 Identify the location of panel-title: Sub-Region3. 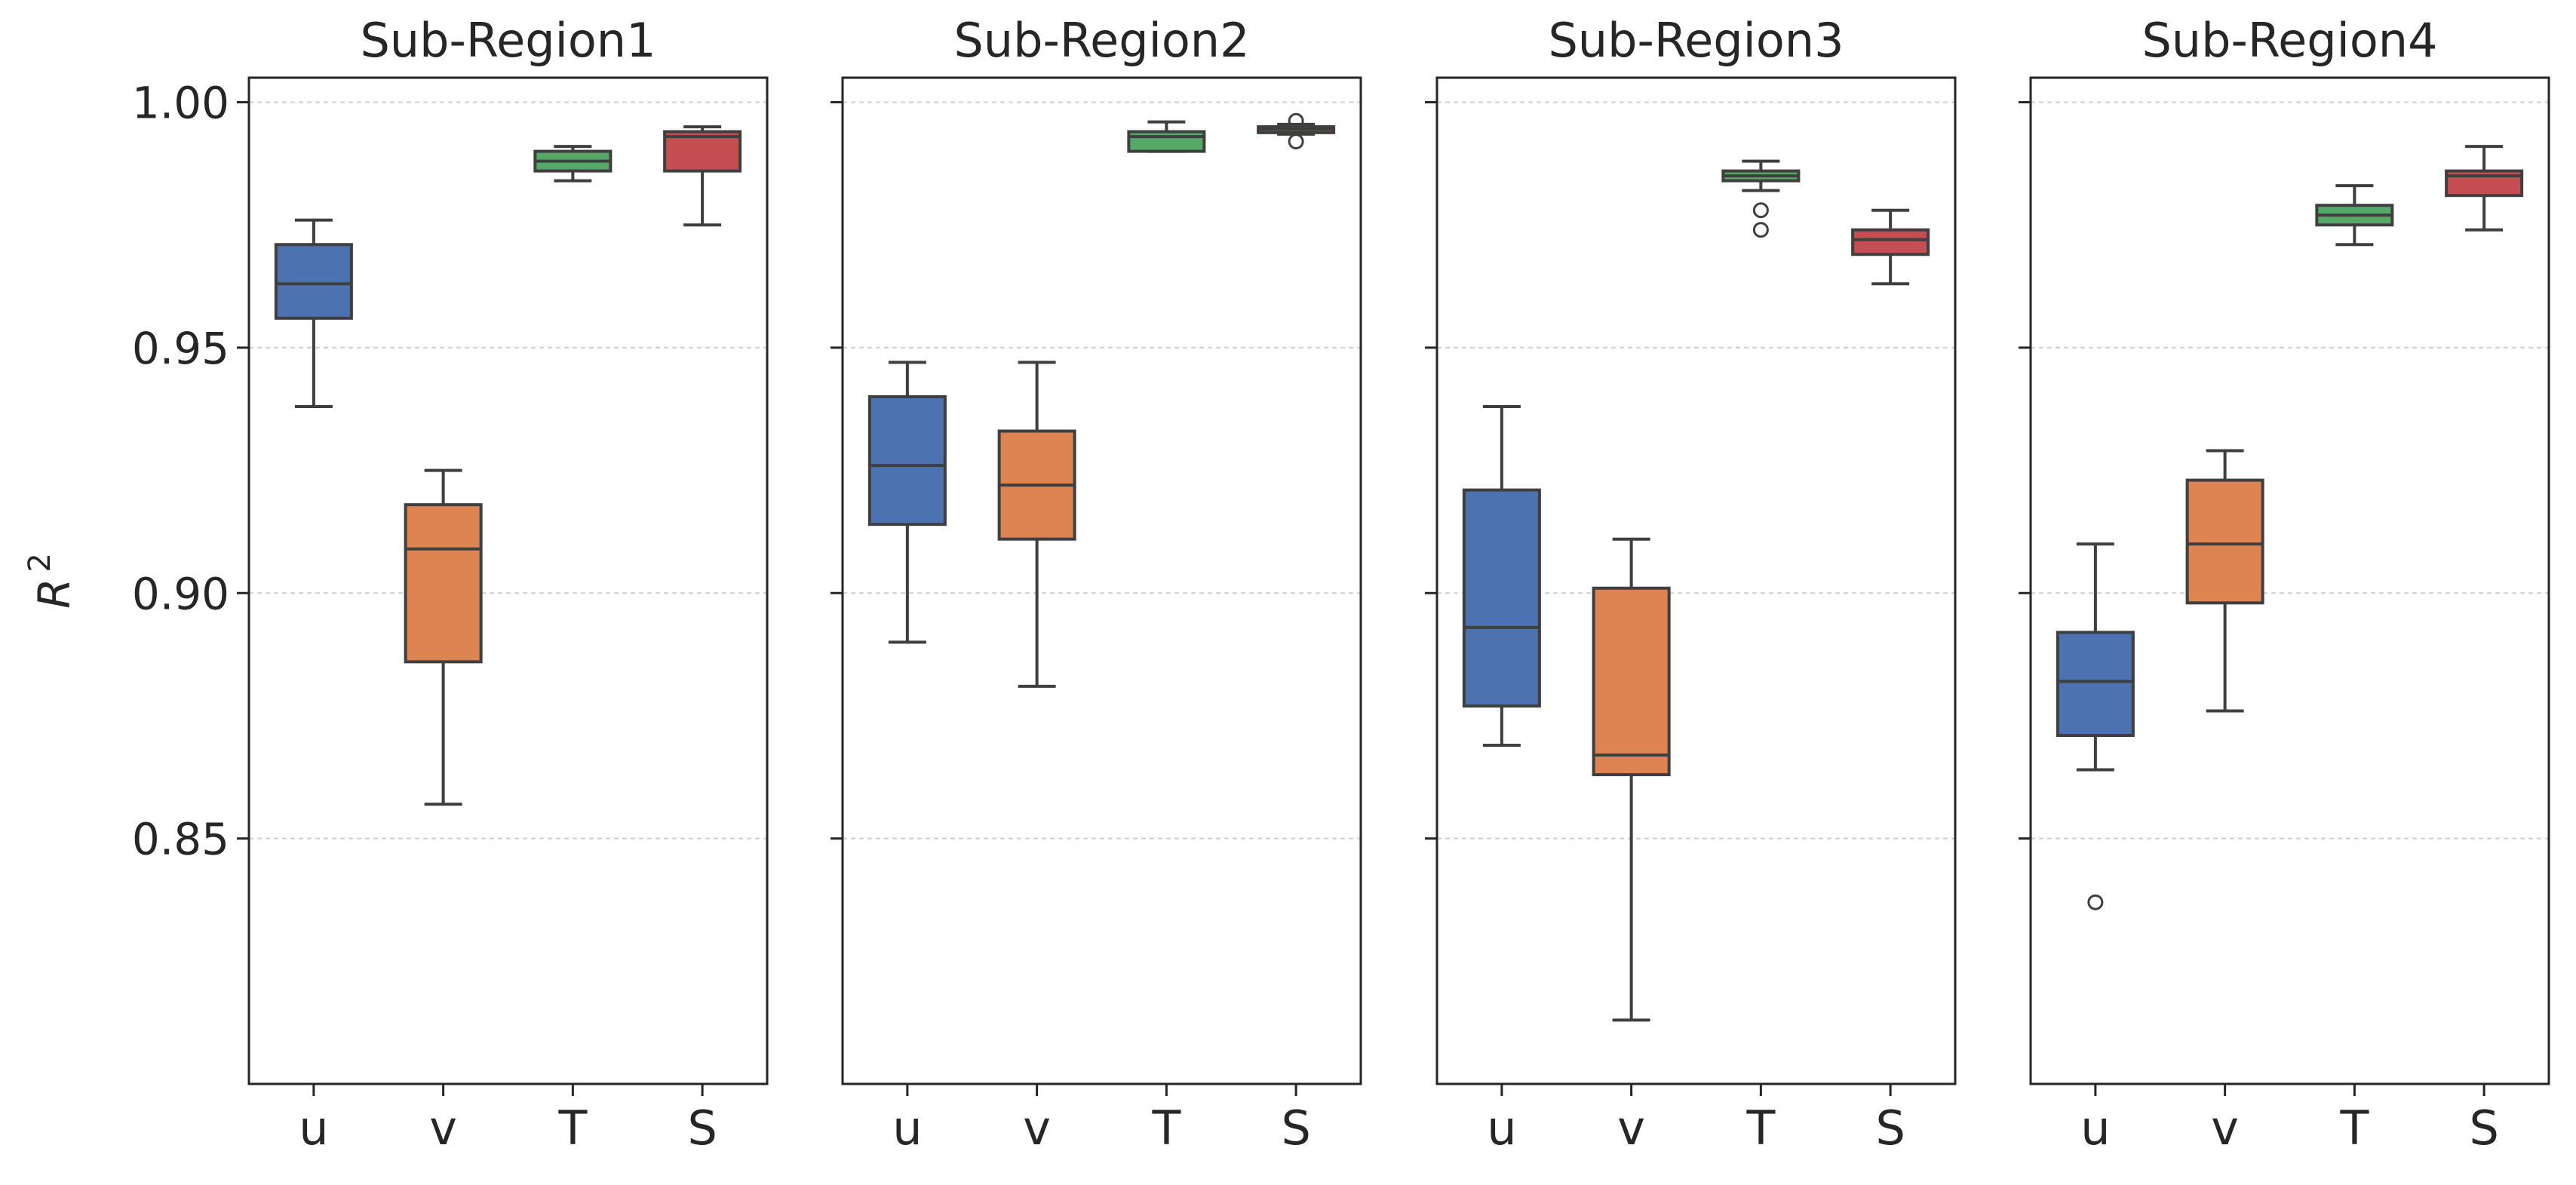
(1696, 40).